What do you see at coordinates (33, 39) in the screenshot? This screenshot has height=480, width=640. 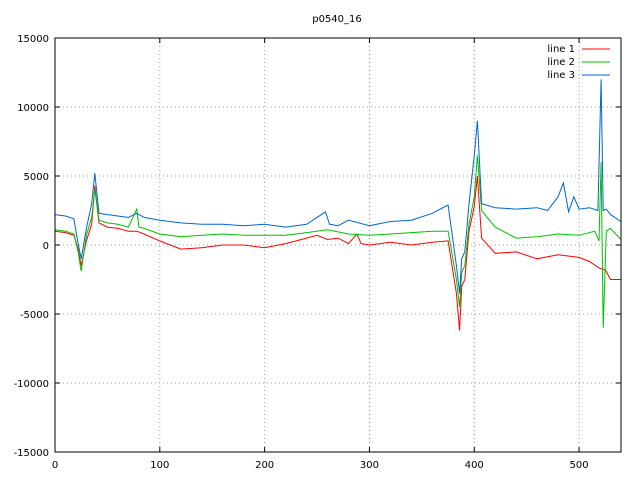 I see `y-tick-label: 15000` at bounding box center [33, 39].